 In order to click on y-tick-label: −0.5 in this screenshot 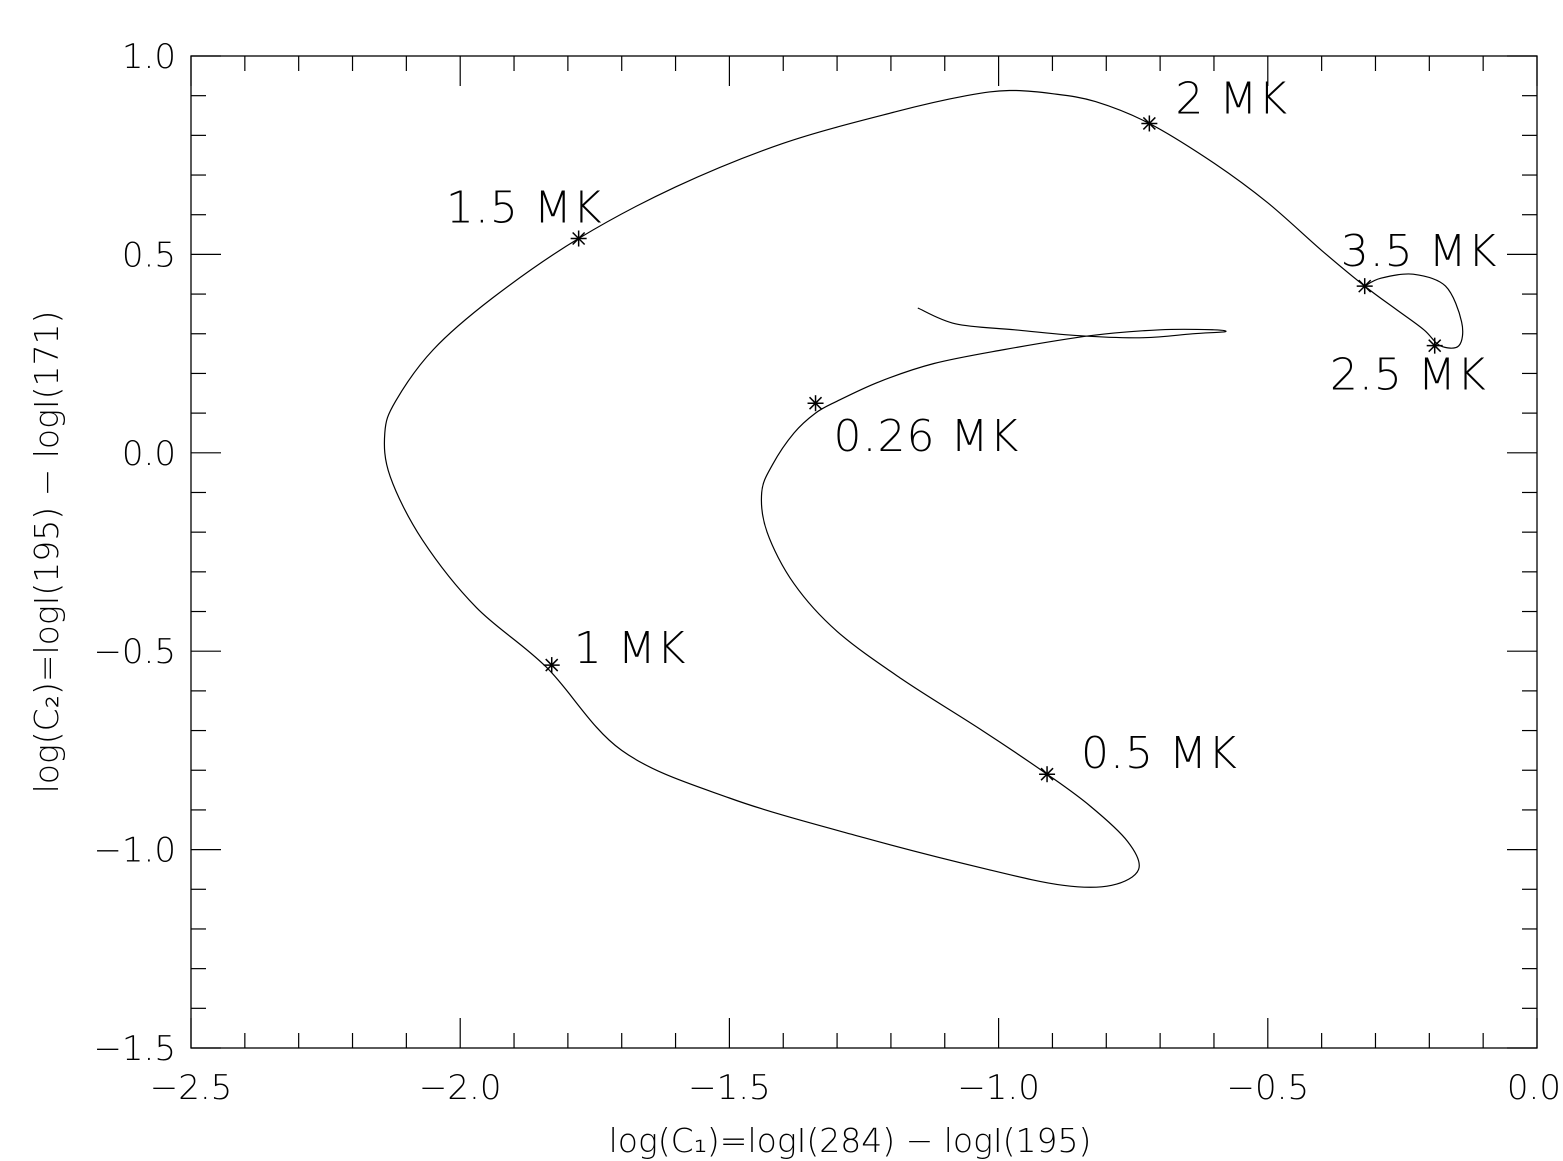, I will do `click(134, 652)`.